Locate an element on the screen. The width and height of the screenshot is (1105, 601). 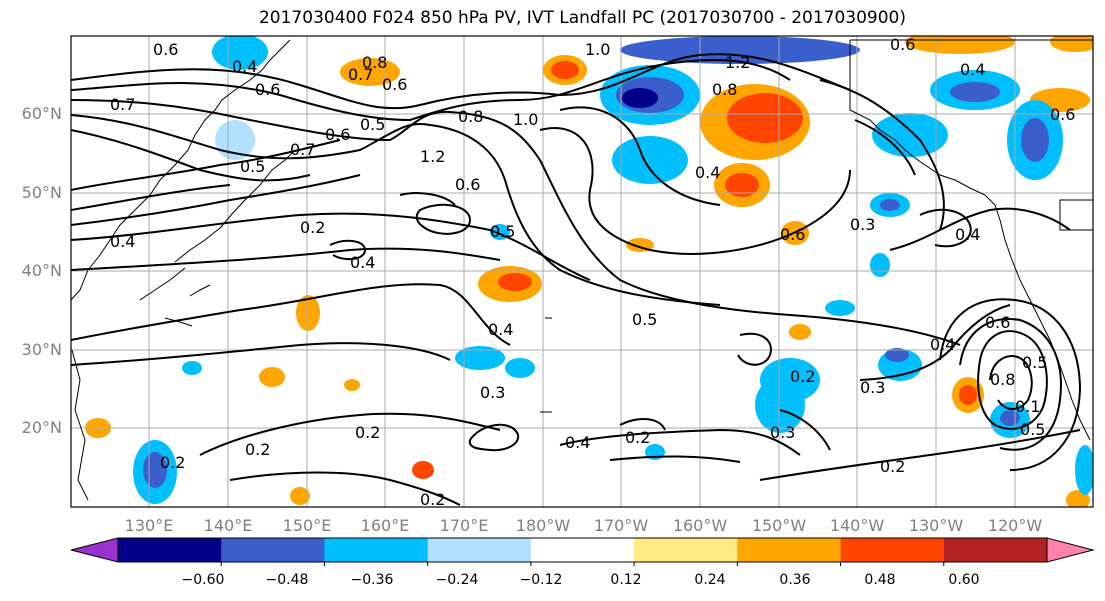
colorbar-tick-label: 0.36 is located at coordinates (795, 580).